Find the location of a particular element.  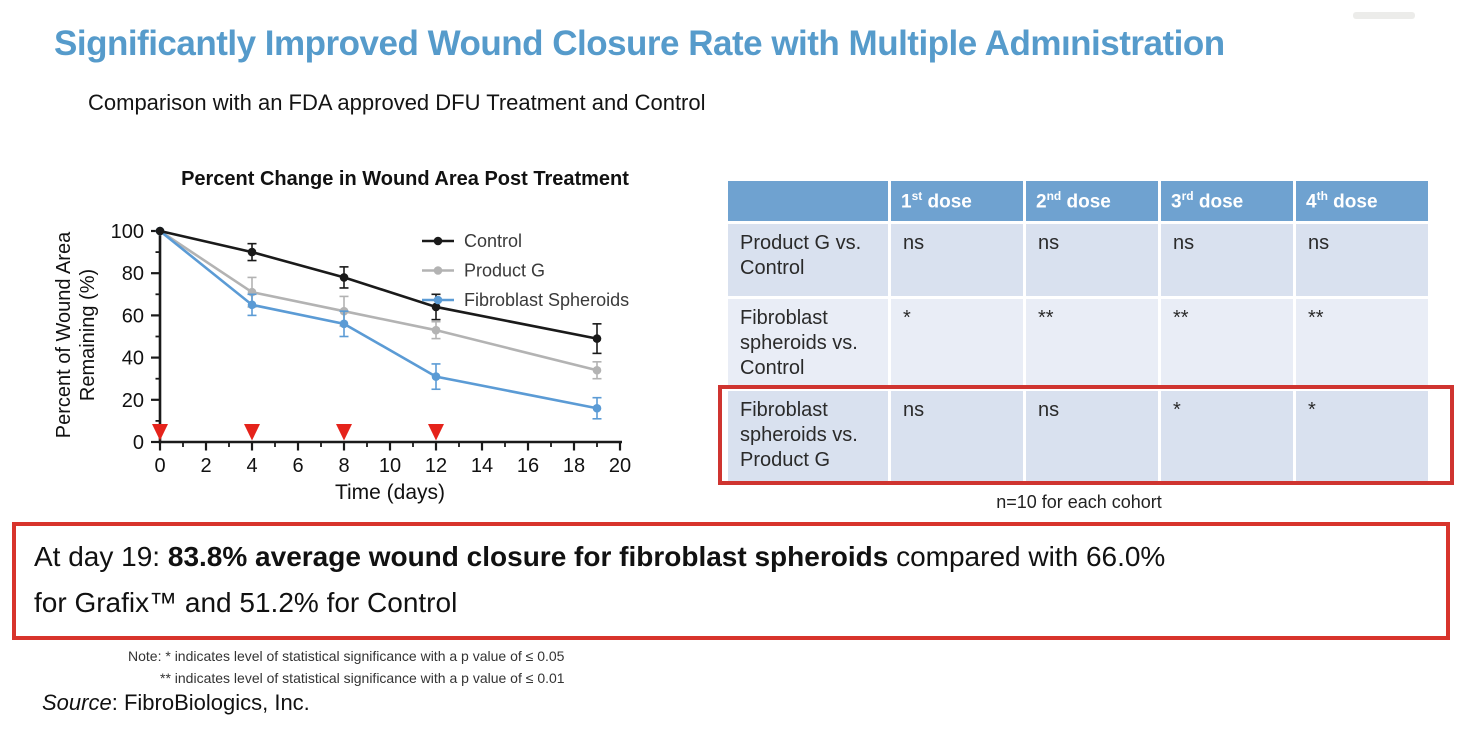

source-line: Source: FibroBiologics, Inc. is located at coordinates (176, 703).